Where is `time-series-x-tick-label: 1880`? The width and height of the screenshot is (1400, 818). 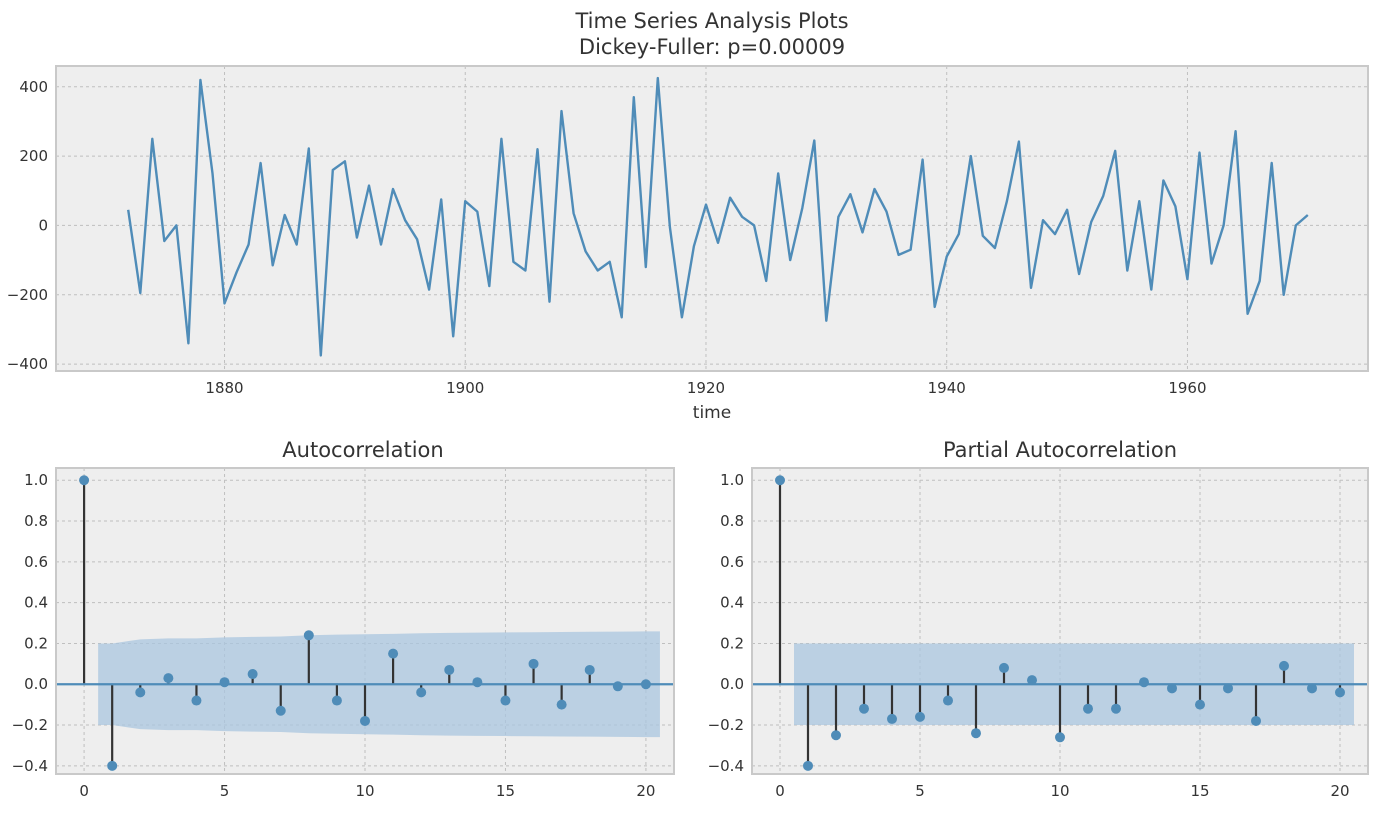
time-series-x-tick-label: 1880 is located at coordinates (224, 388).